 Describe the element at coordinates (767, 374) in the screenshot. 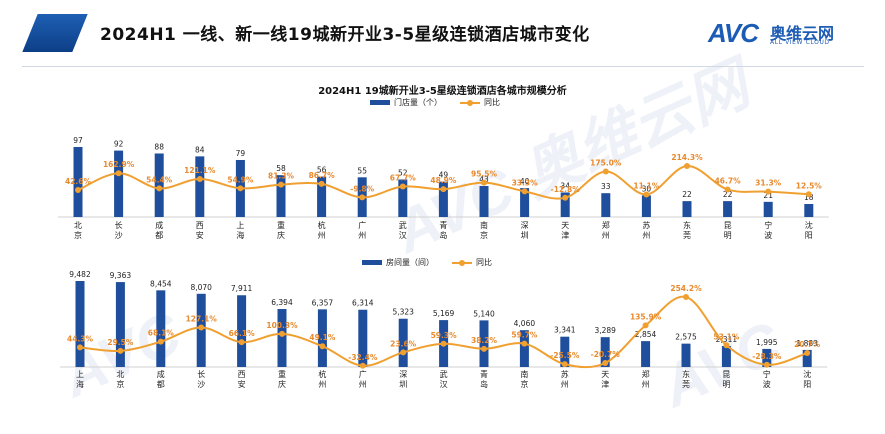

I see `chart2-category-label: 宁` at that location.